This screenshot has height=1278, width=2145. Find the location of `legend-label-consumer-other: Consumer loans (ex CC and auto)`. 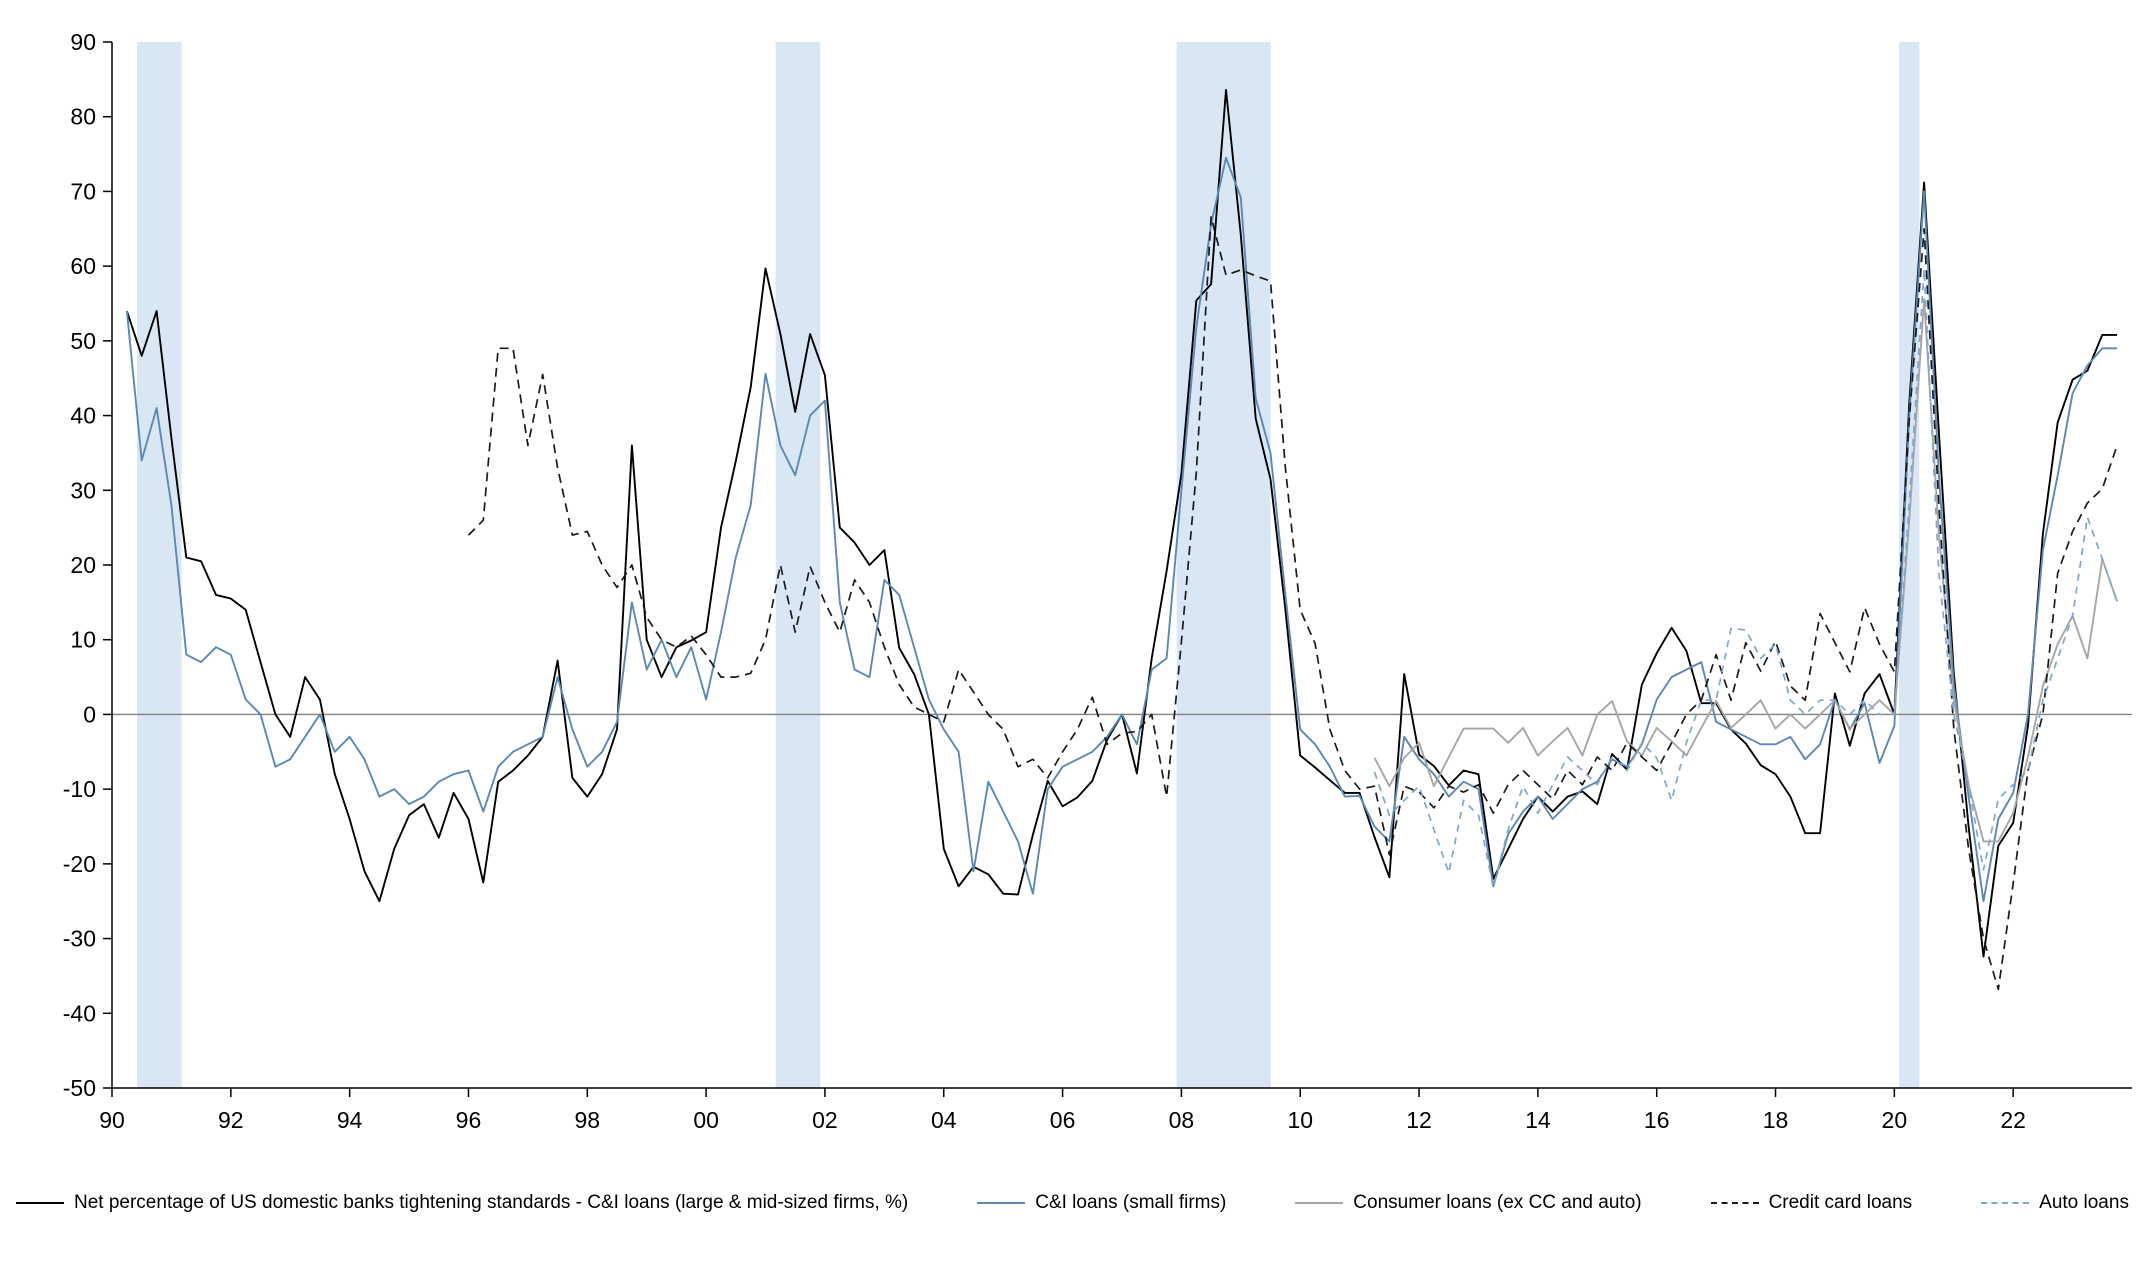

legend-label-consumer-other: Consumer loans (ex CC and auto) is located at coordinates (1497, 1202).